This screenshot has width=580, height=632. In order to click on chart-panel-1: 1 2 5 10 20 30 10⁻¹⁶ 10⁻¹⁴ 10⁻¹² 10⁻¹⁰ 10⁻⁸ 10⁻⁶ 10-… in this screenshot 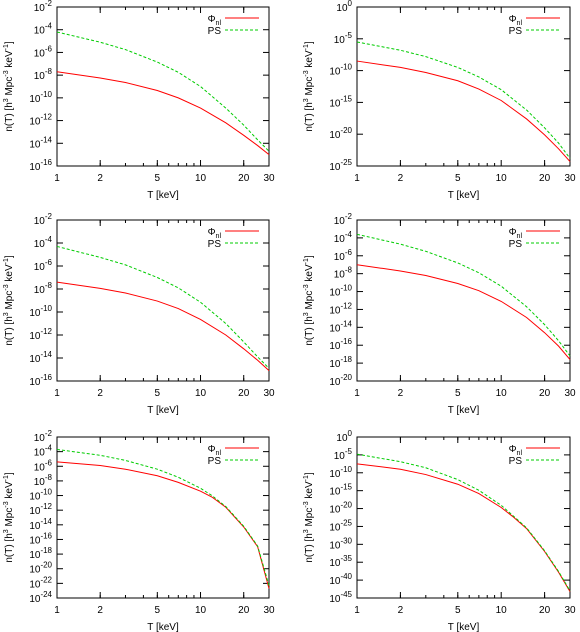, I will do `click(139, 100)`.